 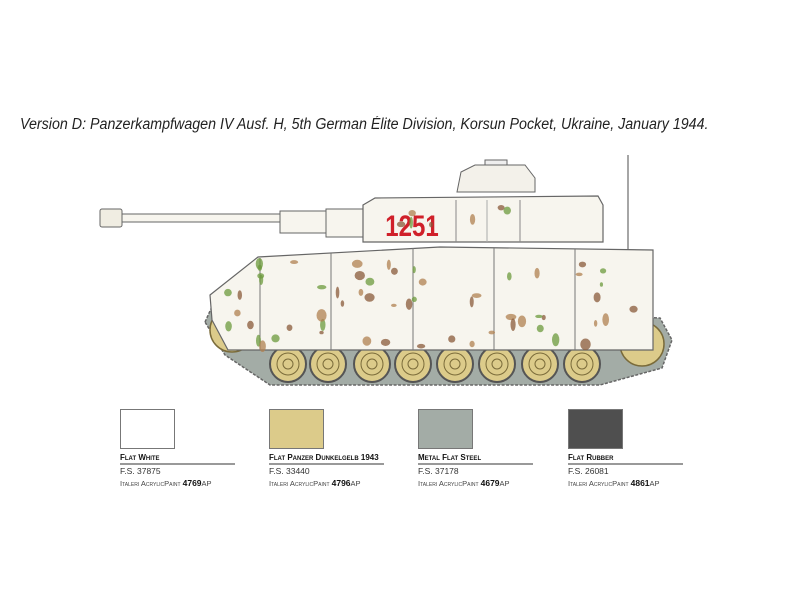 What do you see at coordinates (315, 483) in the screenshot?
I see `paint-code: Italeri AcrylicPaint 4796AP` at bounding box center [315, 483].